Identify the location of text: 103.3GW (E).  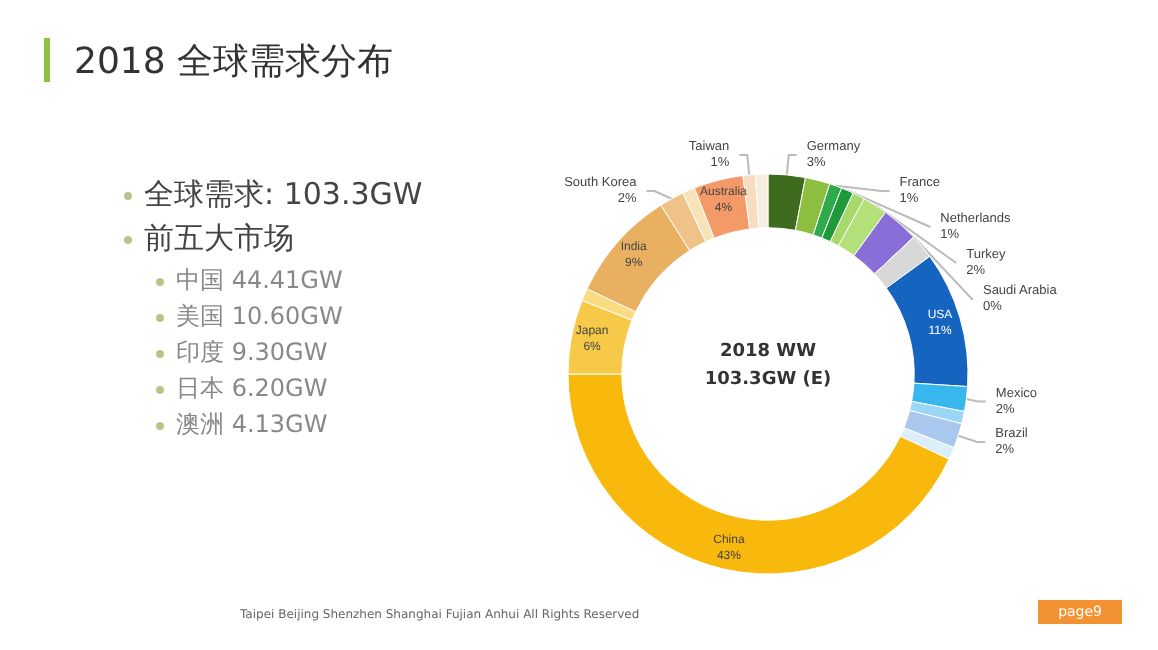
(768, 380).